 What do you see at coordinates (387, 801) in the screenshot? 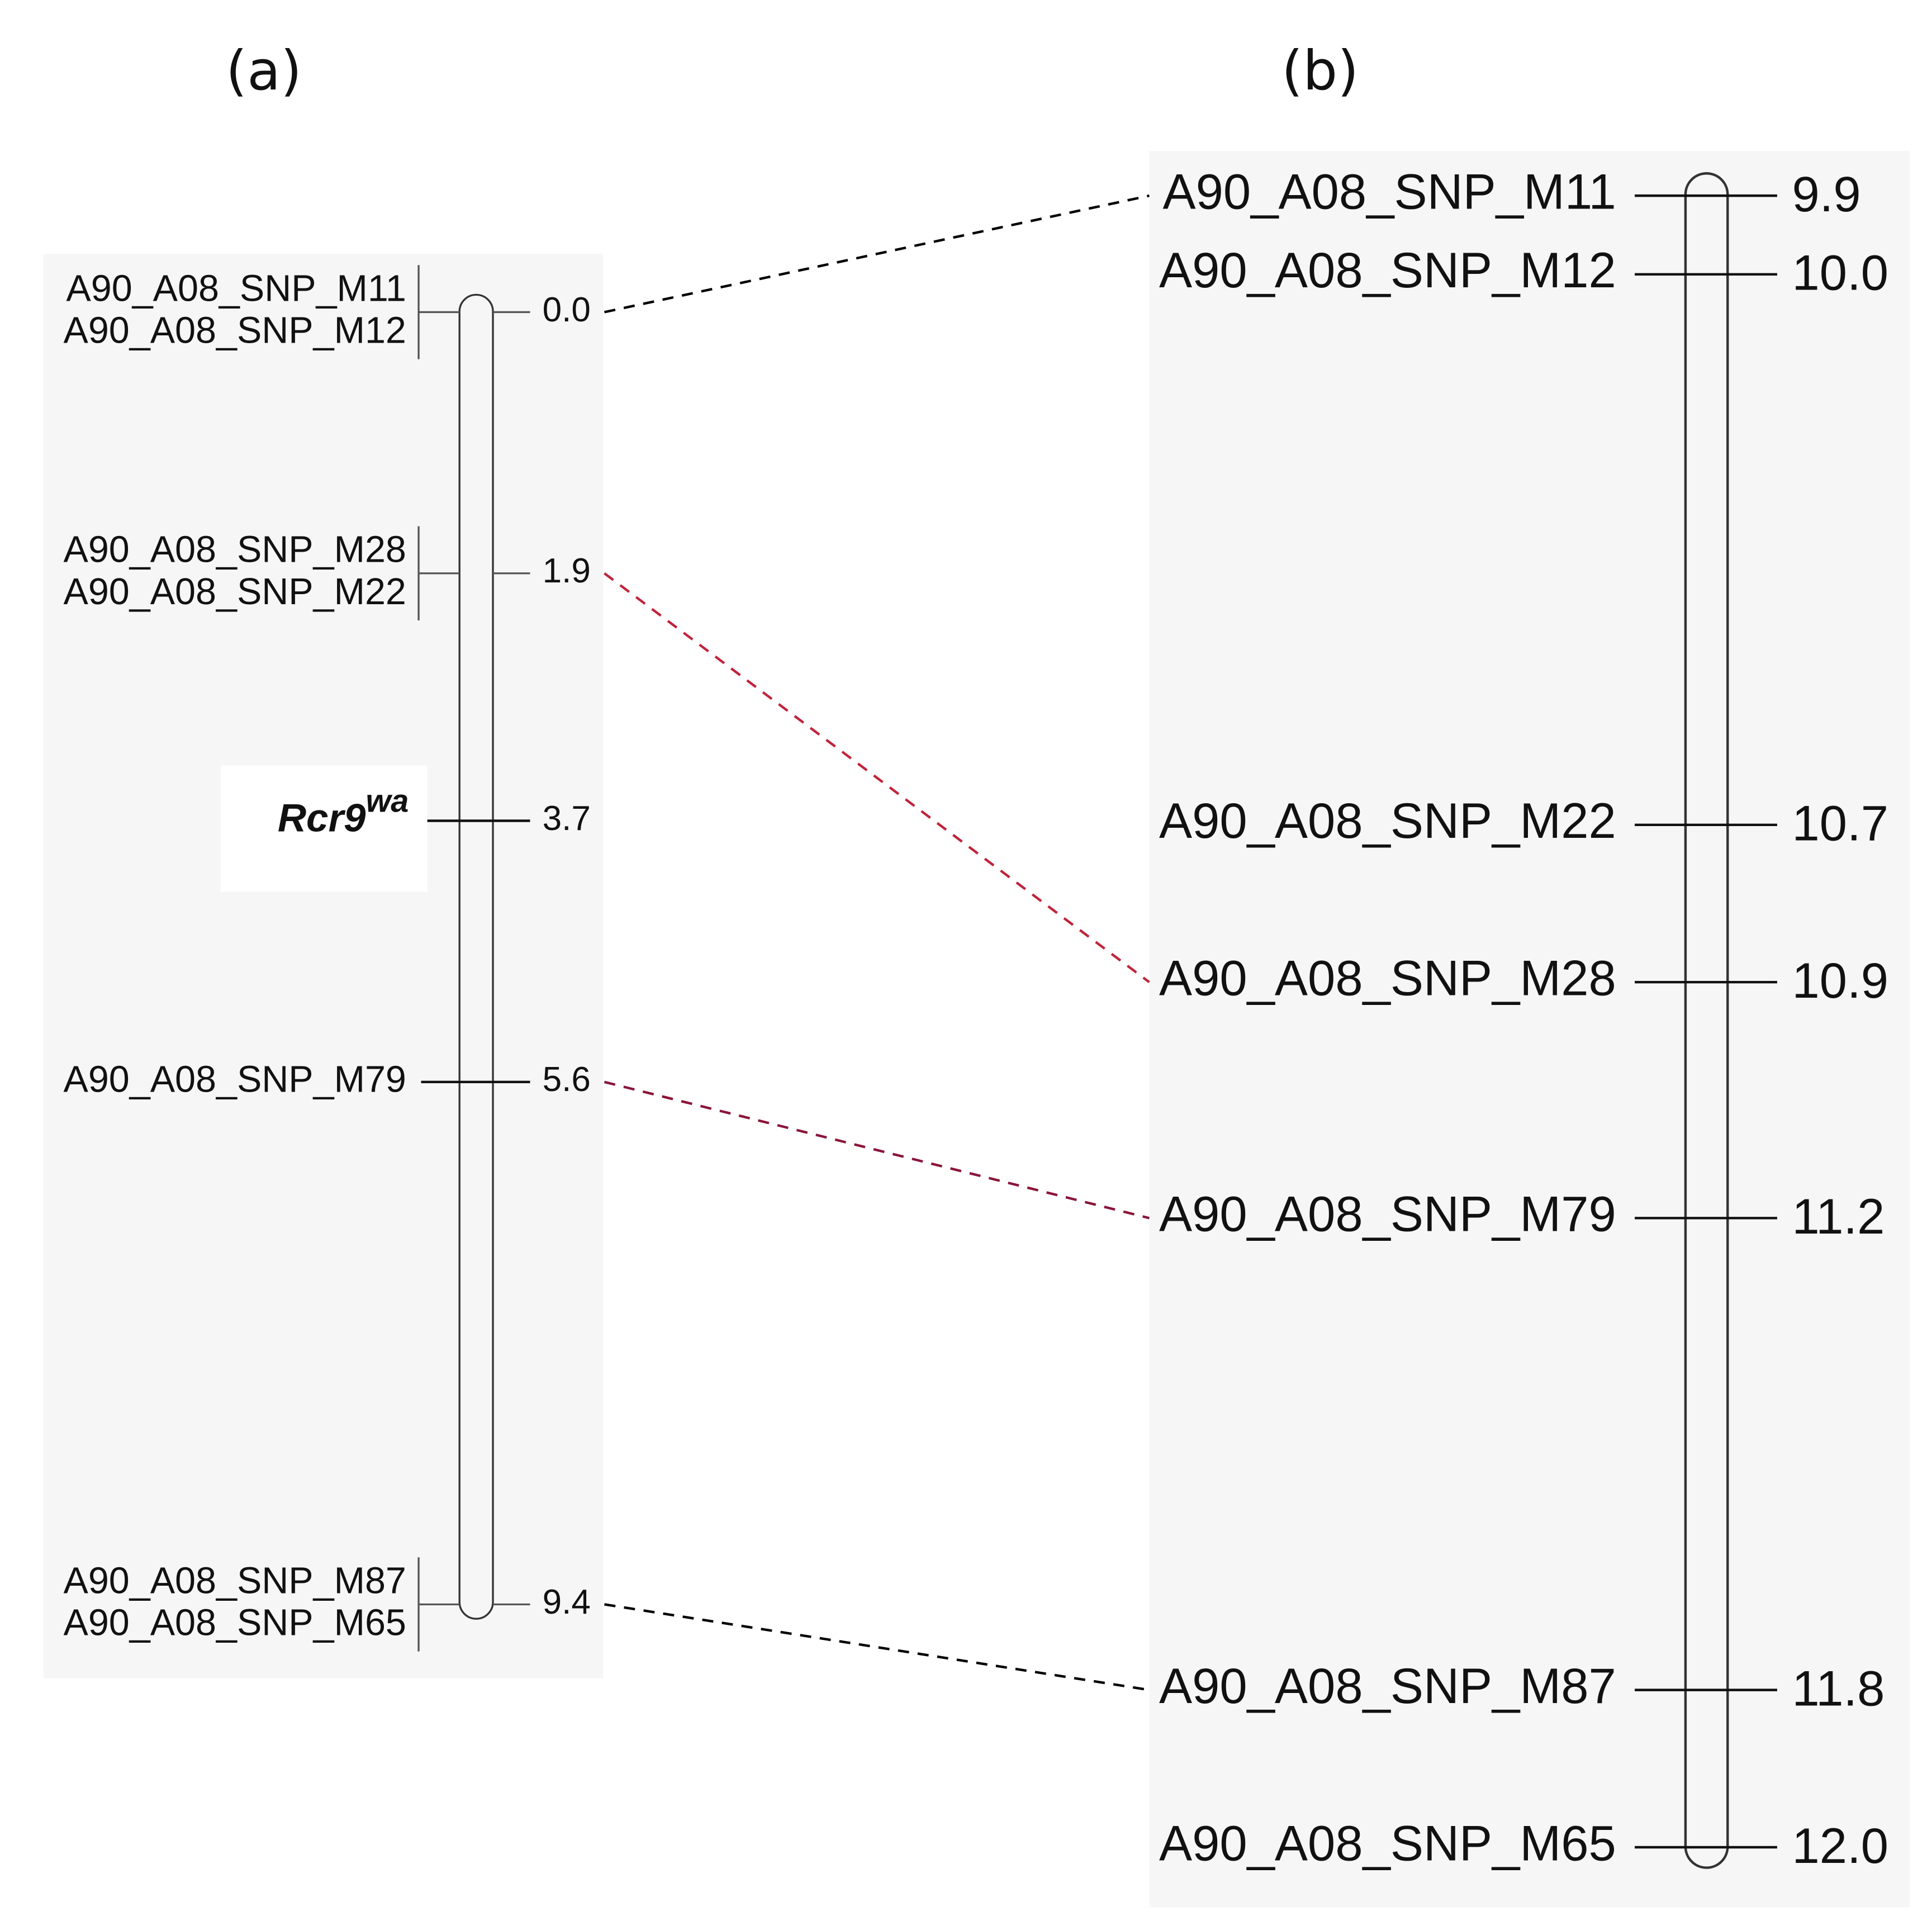
I see `gene-superscript: wa` at bounding box center [387, 801].